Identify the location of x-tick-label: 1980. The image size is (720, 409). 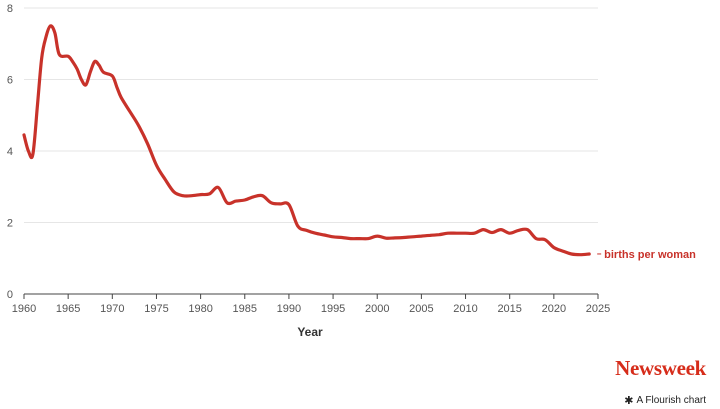
(200, 309).